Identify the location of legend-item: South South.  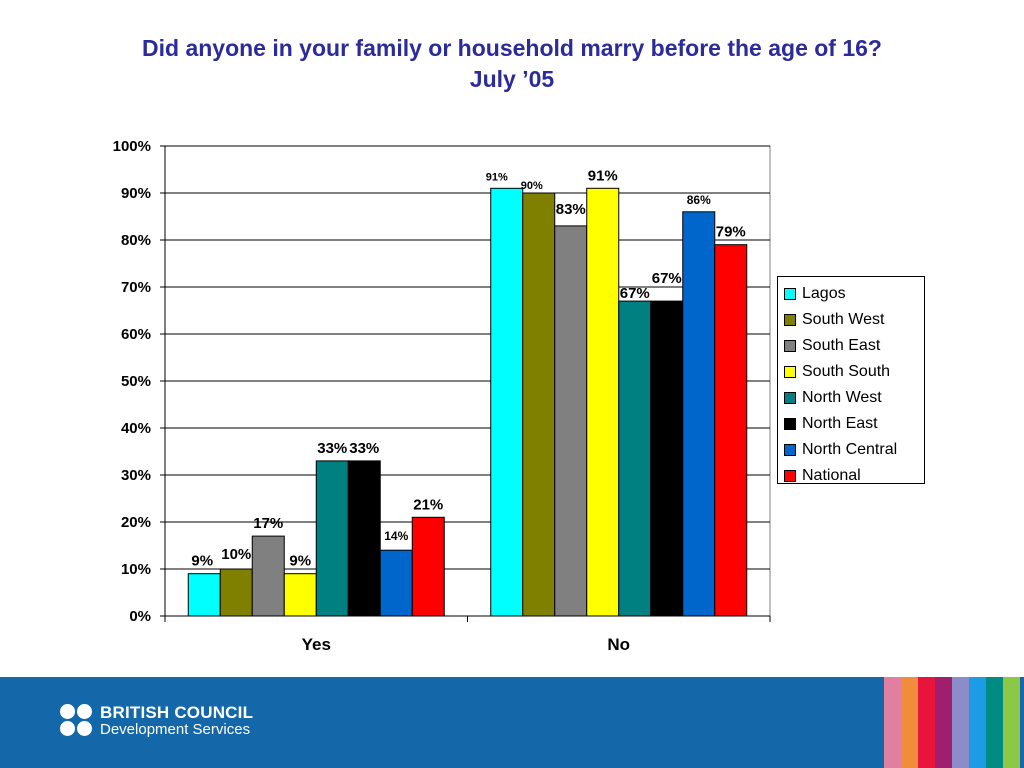
(854, 372).